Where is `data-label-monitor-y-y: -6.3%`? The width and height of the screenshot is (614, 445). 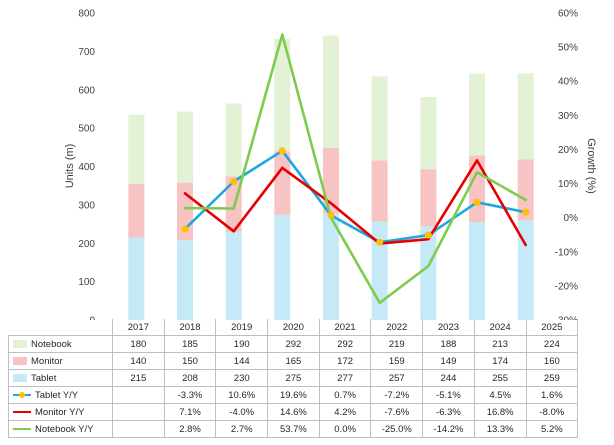
data-label-monitor-y-y: -6.3% is located at coordinates (448, 412).